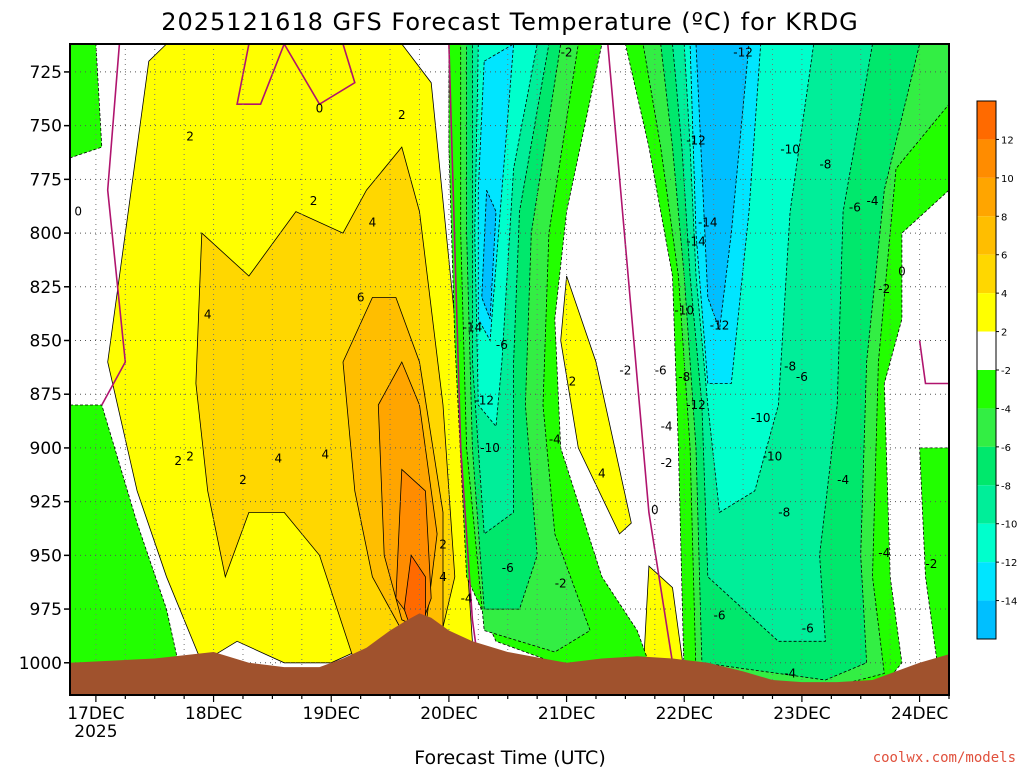 This screenshot has width=1024, height=768. Describe the element at coordinates (213, 714) in the screenshot. I see `x-tick-label: 18DEC` at that location.